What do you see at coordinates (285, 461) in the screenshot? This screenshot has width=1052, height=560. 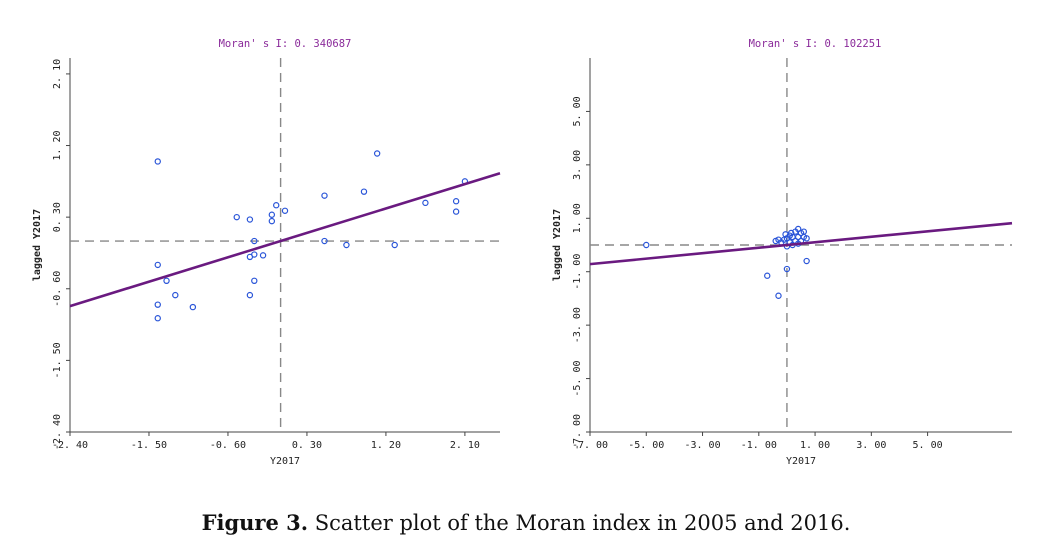 I see `left-x-axis-label: Y2017` at bounding box center [285, 461].